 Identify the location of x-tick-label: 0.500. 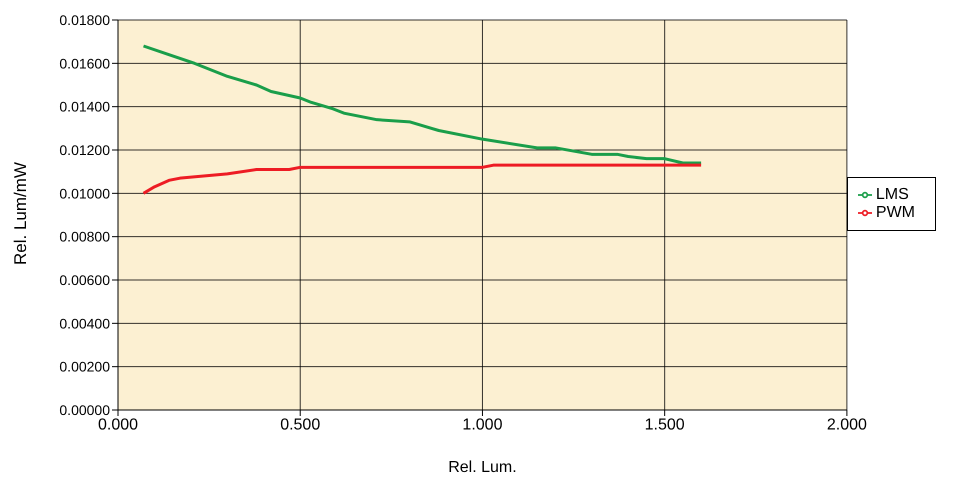
(300, 425).